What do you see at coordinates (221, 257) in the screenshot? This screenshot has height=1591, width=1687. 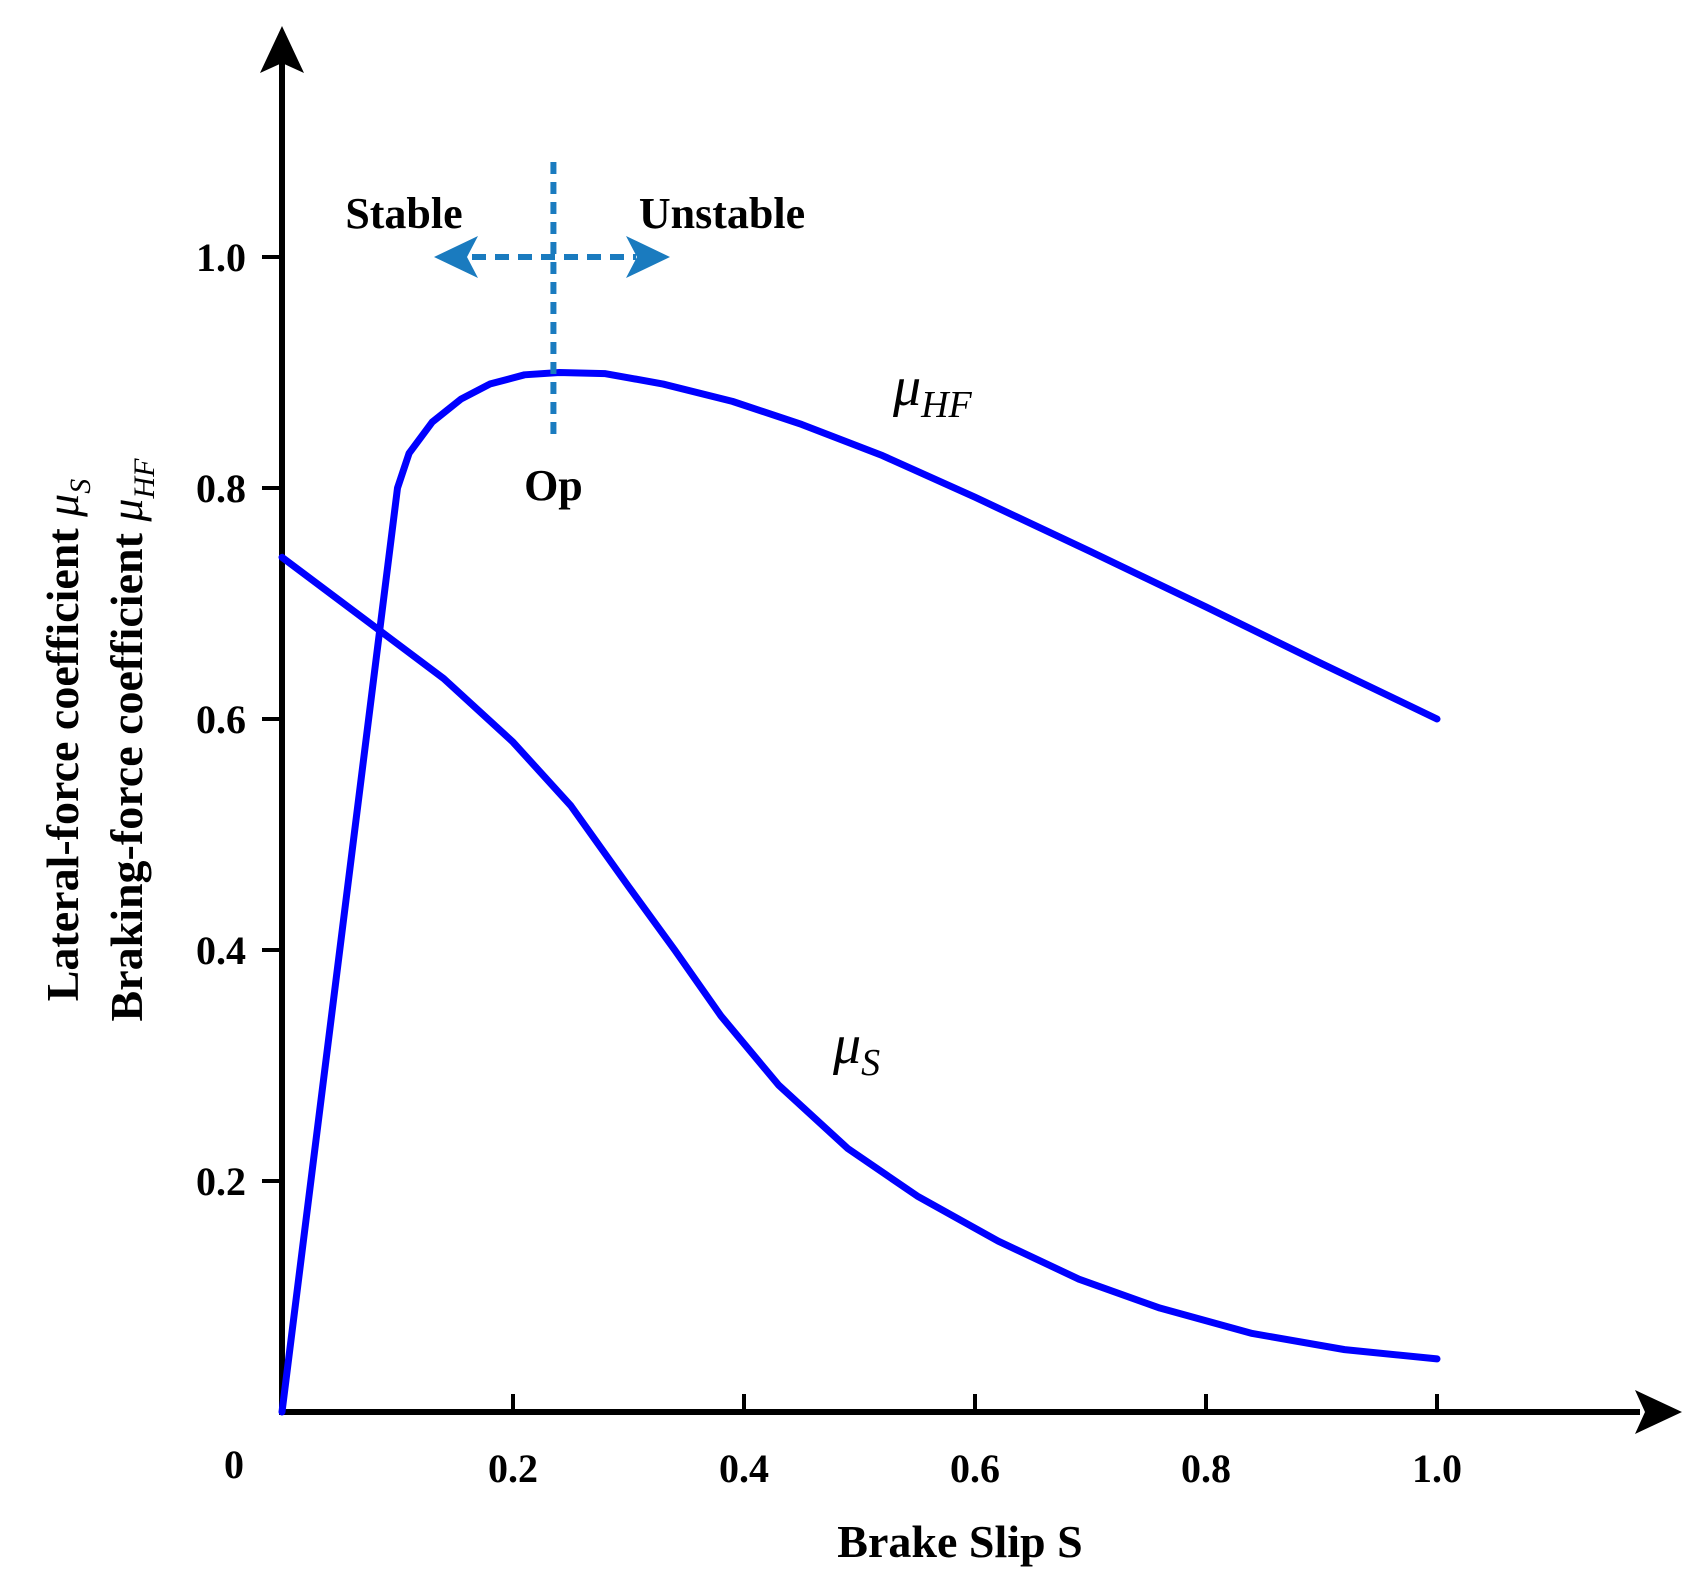 I see `y-tick-label: 1.0` at bounding box center [221, 257].